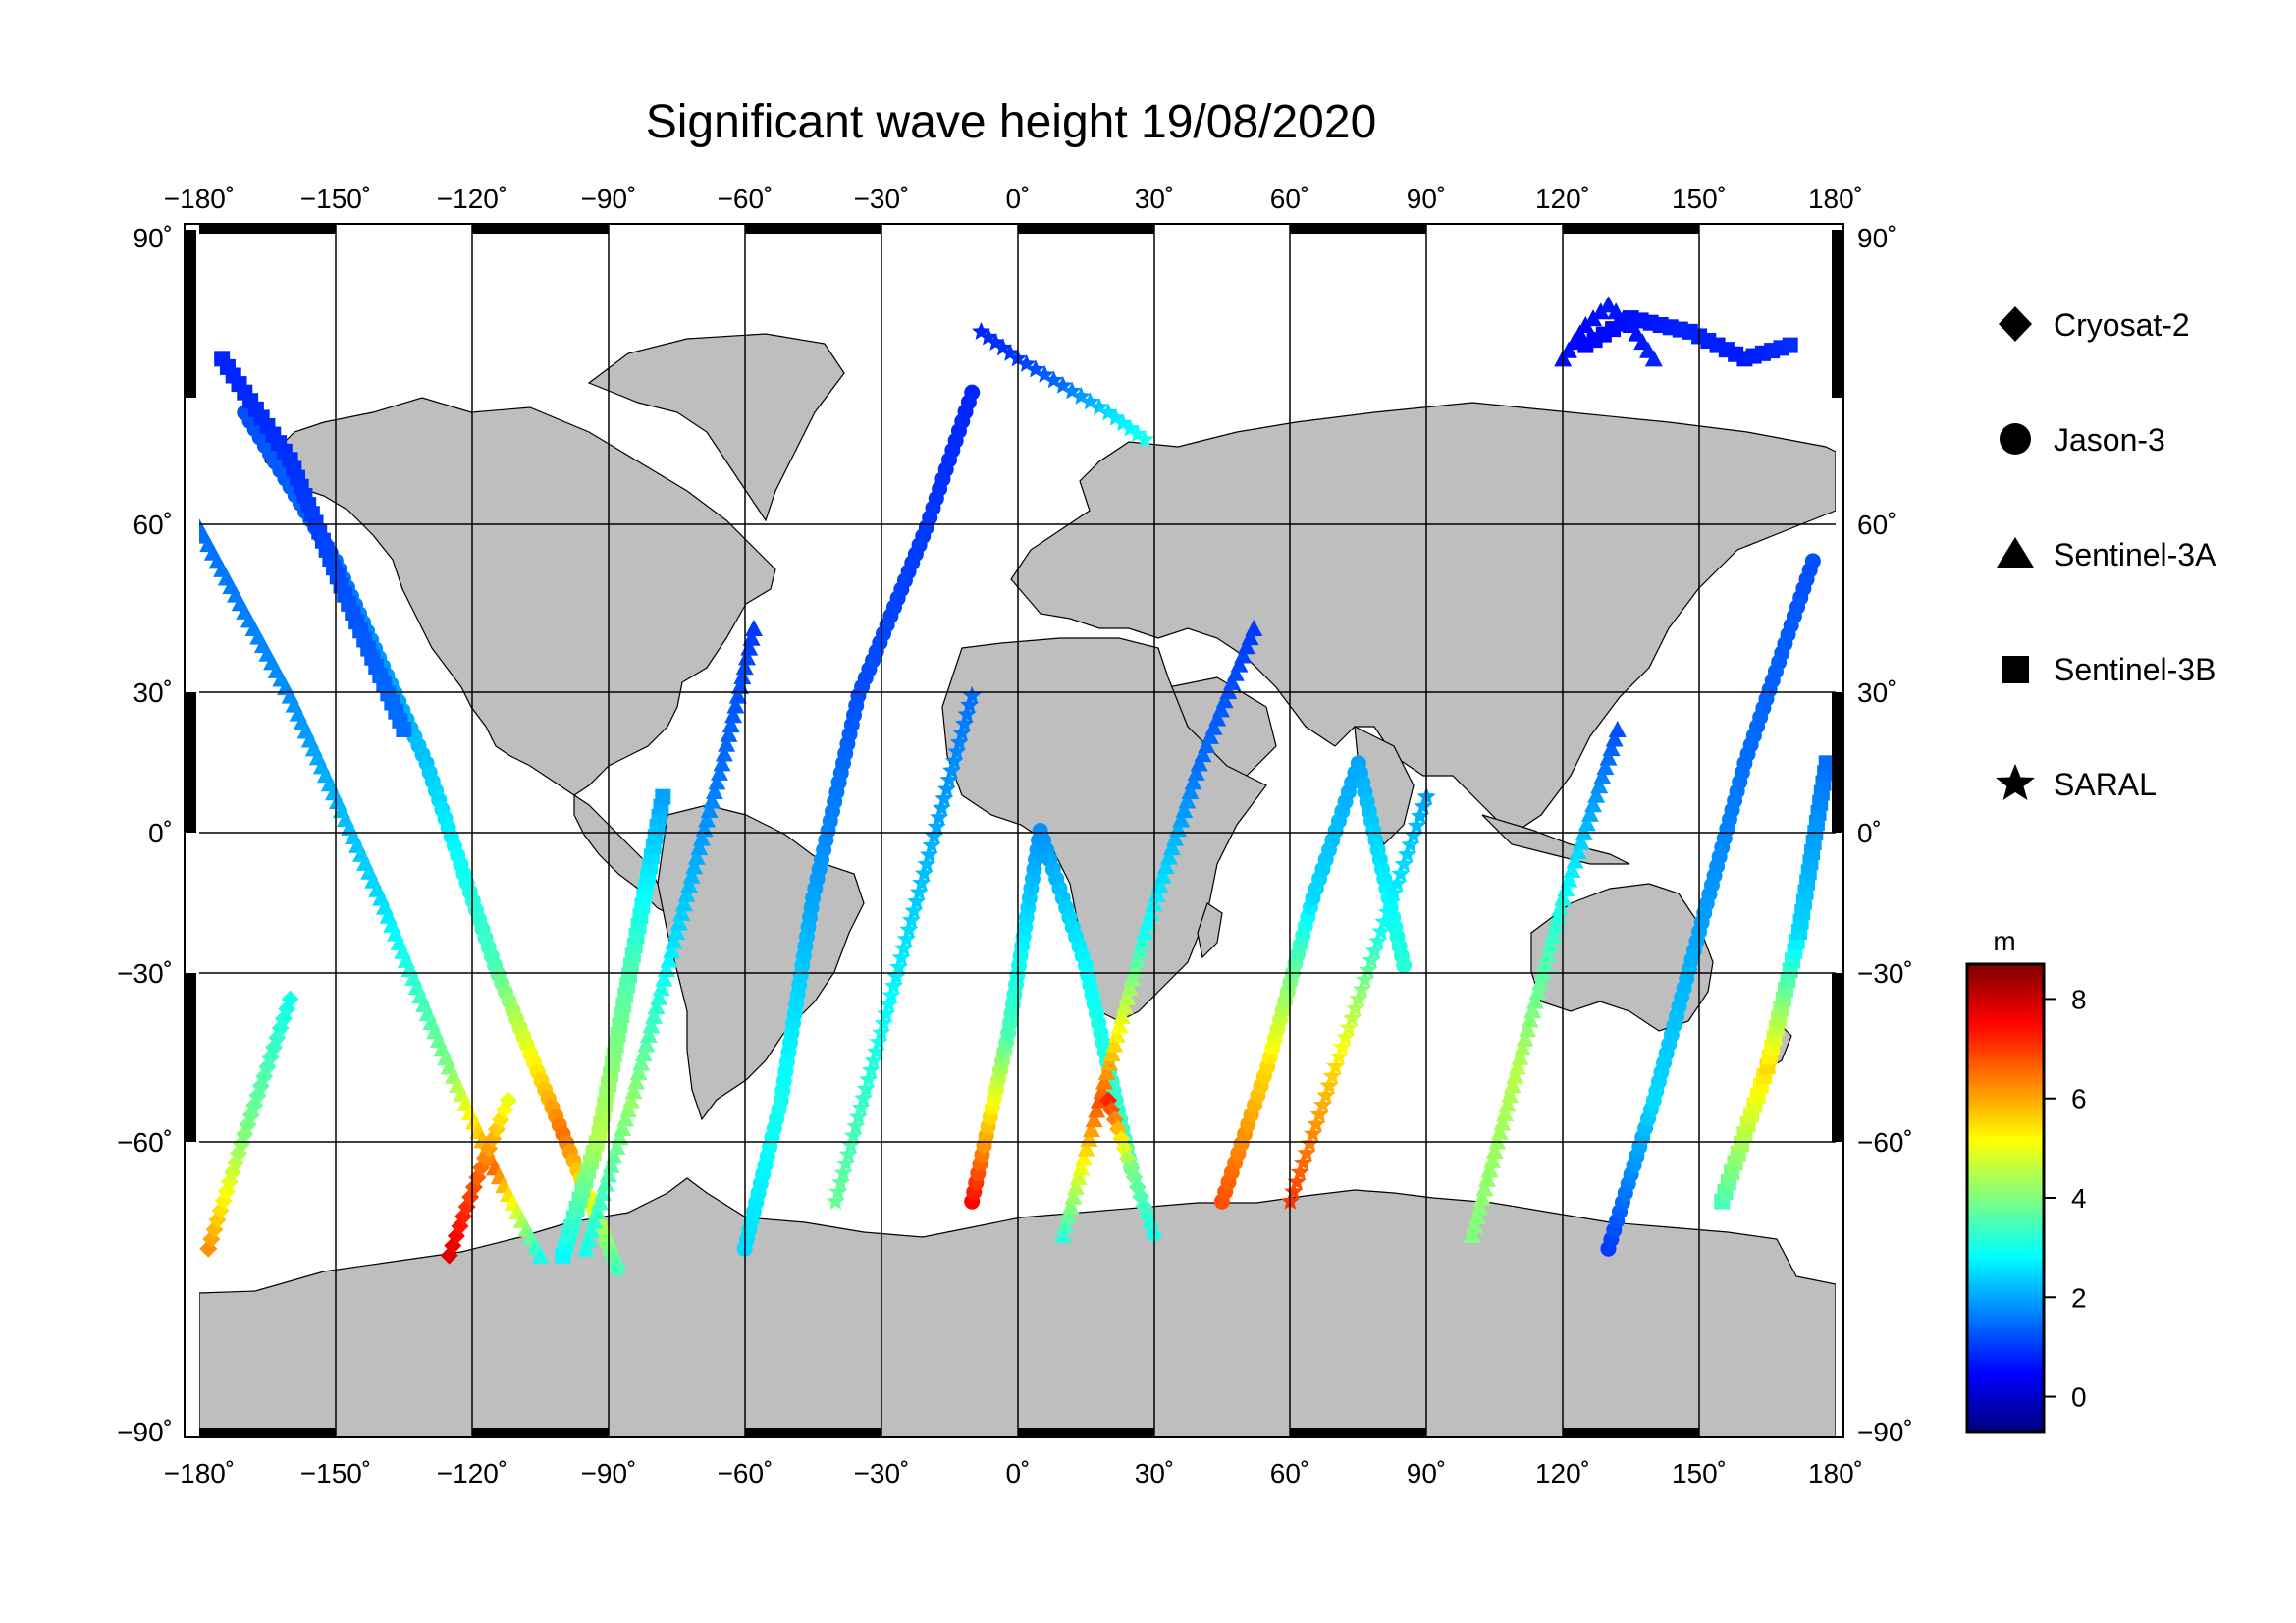 This screenshot has width=2296, height=1623. I want to click on lat-tick-label: −30˚, so click(145, 973).